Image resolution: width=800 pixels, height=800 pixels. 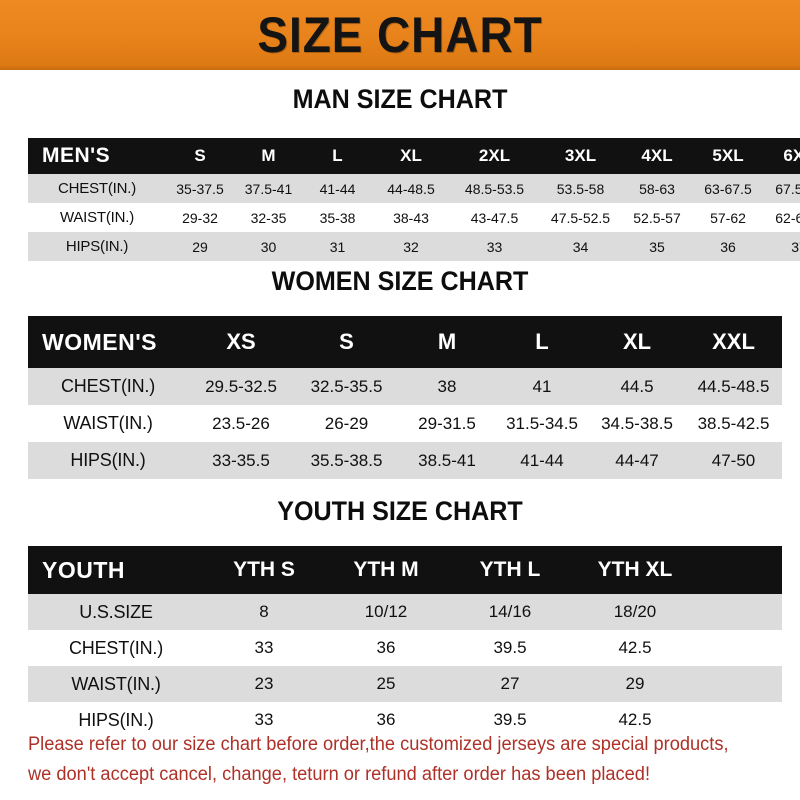 What do you see at coordinates (782, 156) in the screenshot?
I see `column-header: 6XL` at bounding box center [782, 156].